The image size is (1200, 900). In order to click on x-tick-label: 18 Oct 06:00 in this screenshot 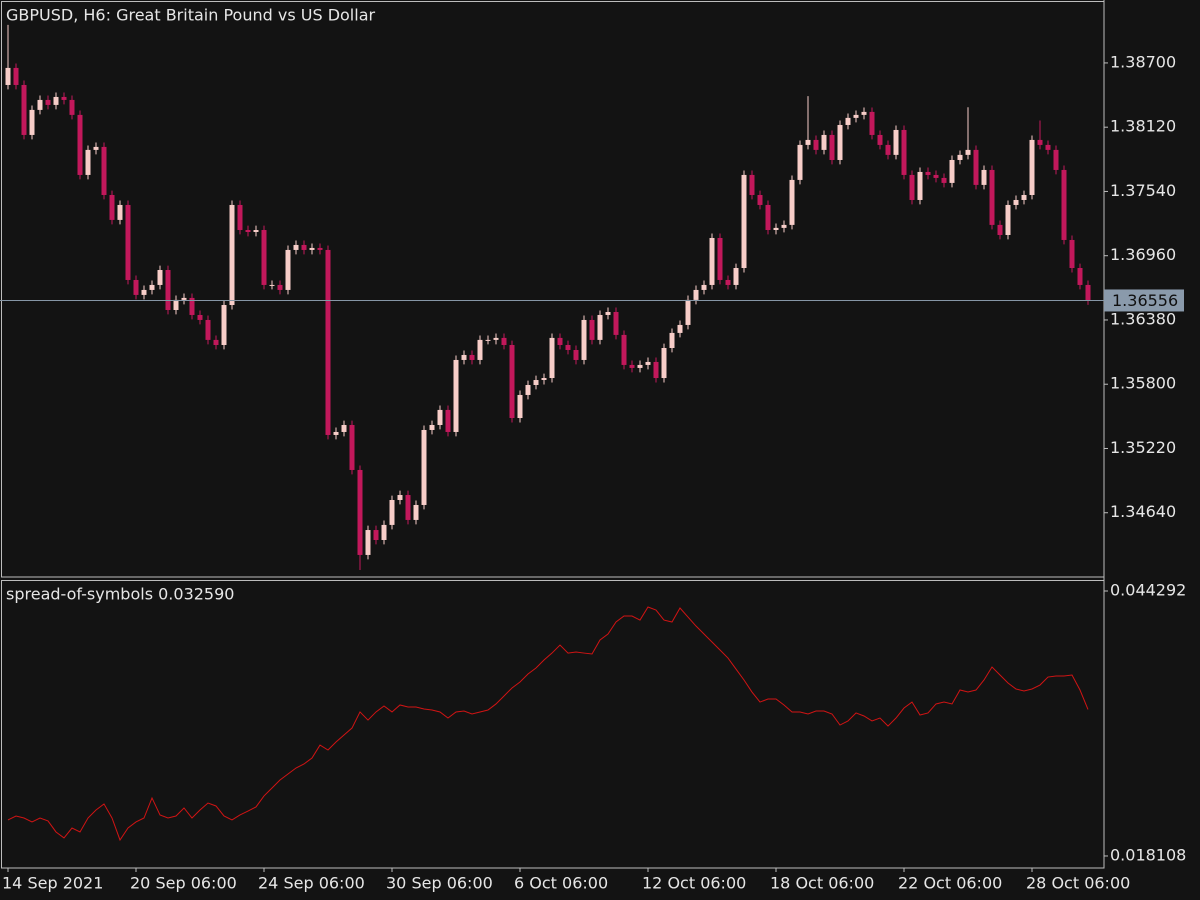, I will do `click(822, 883)`.